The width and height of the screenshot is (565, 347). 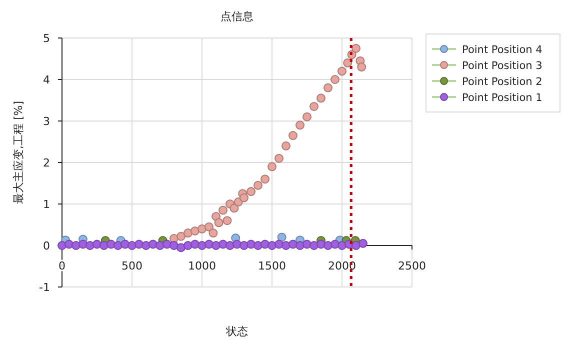 I want to click on y-tick-label: 1, so click(x=46, y=204).